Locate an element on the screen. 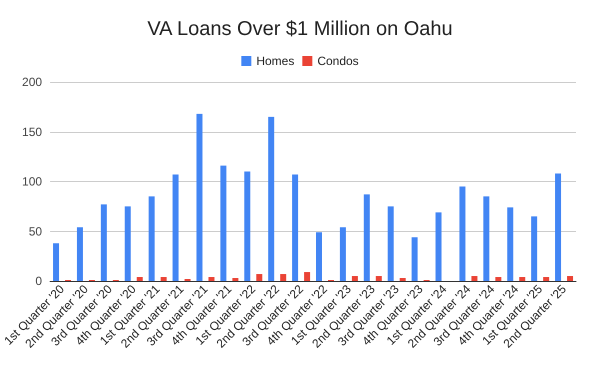  y-tick-label: 150 is located at coordinates (32, 131).